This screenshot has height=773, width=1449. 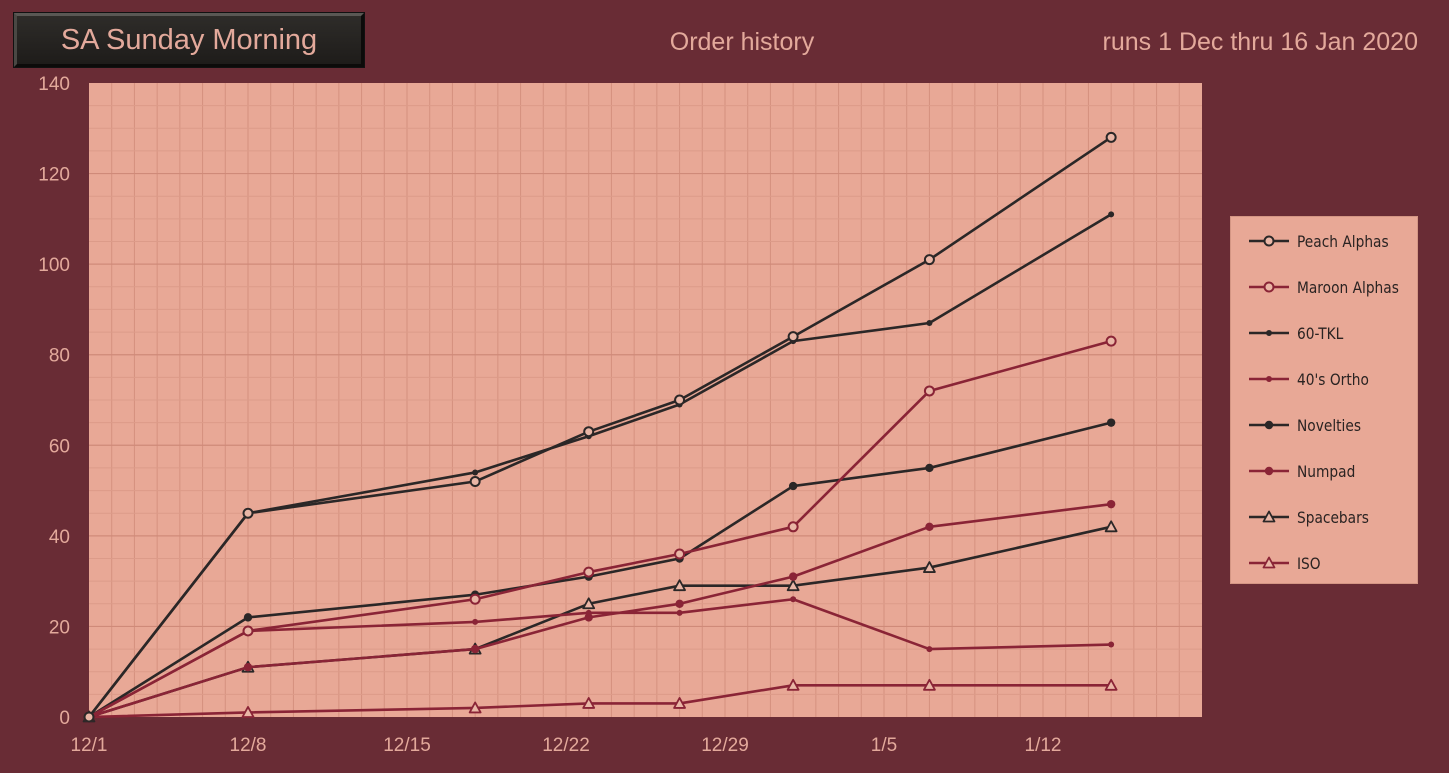 What do you see at coordinates (54, 175) in the screenshot?
I see `y-tick-label: 120` at bounding box center [54, 175].